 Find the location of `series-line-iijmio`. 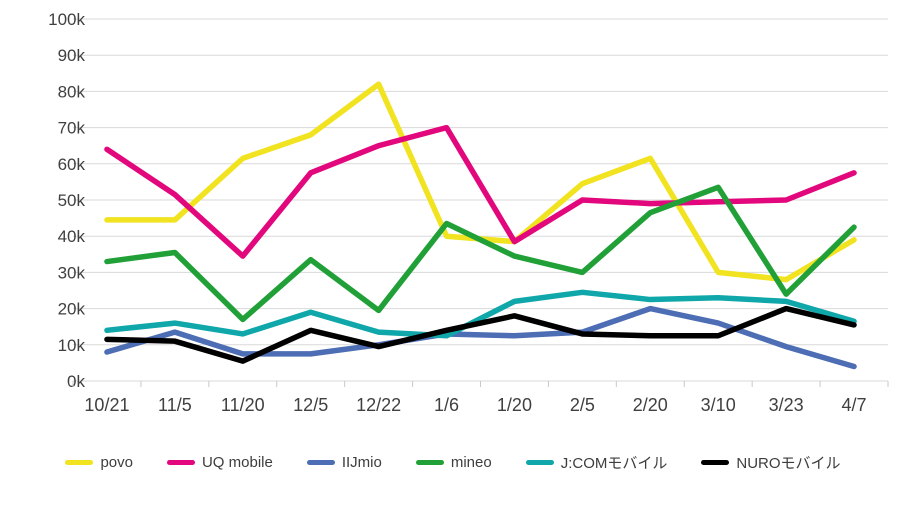

series-line-iijmio is located at coordinates (480, 337).